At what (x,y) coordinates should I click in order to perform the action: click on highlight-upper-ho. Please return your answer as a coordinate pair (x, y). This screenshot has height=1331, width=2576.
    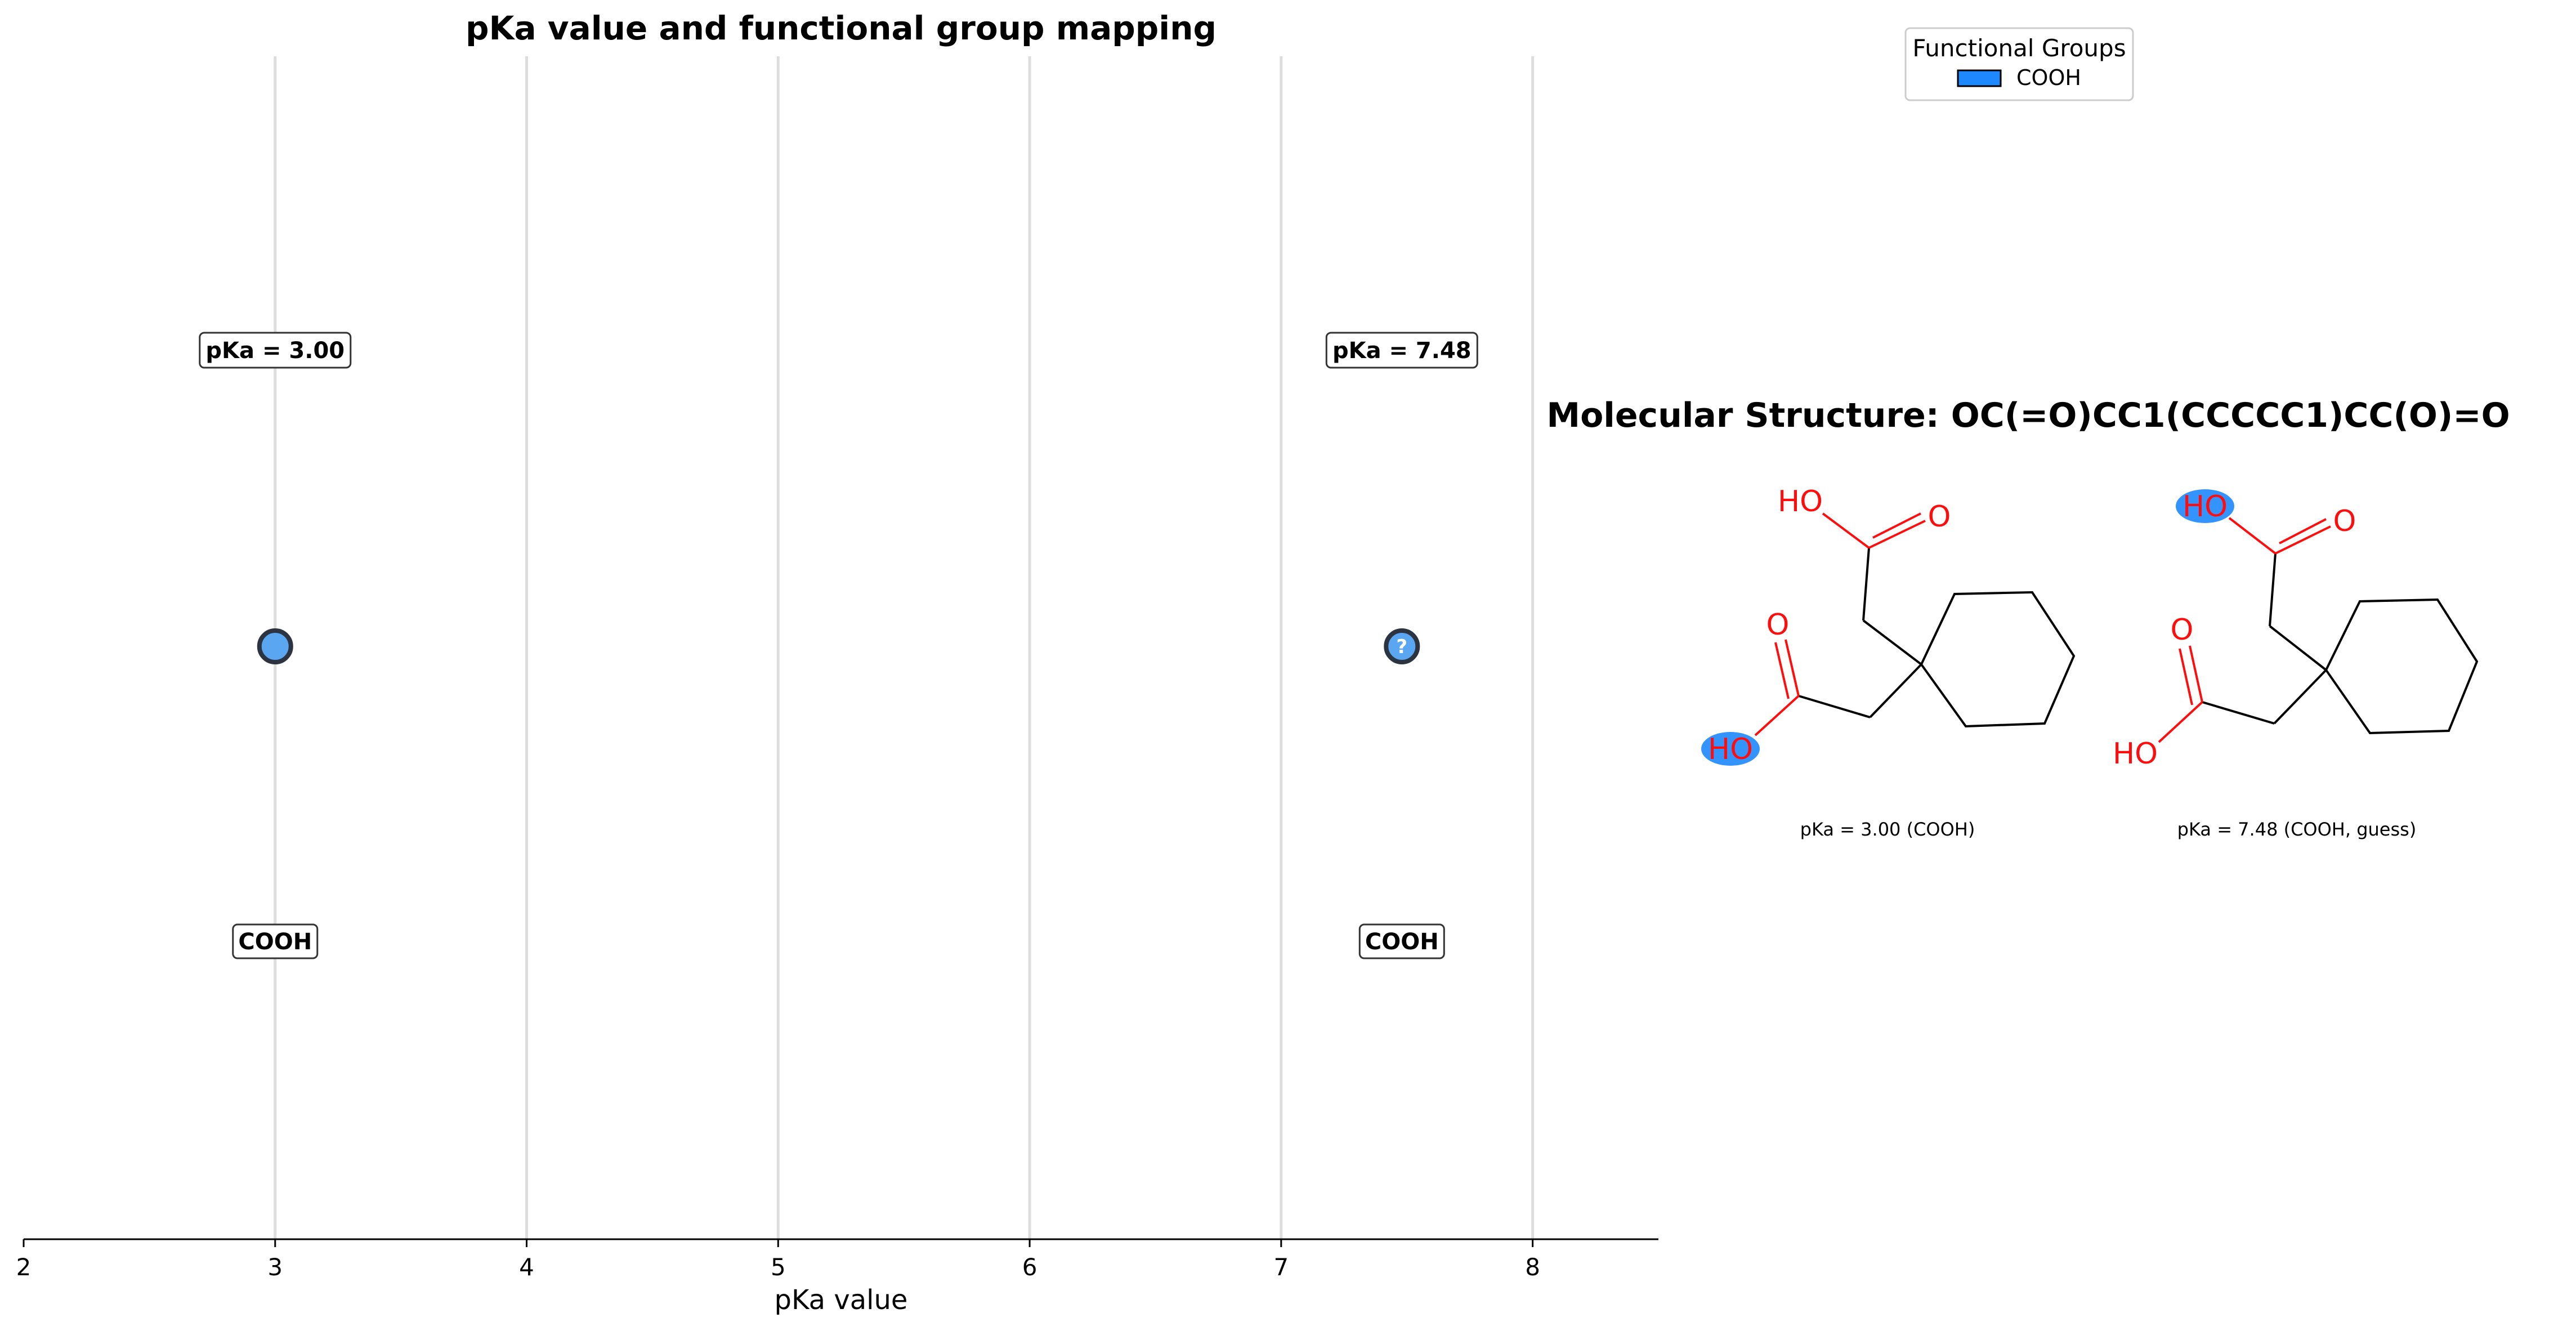
    Looking at the image, I should click on (2205, 506).